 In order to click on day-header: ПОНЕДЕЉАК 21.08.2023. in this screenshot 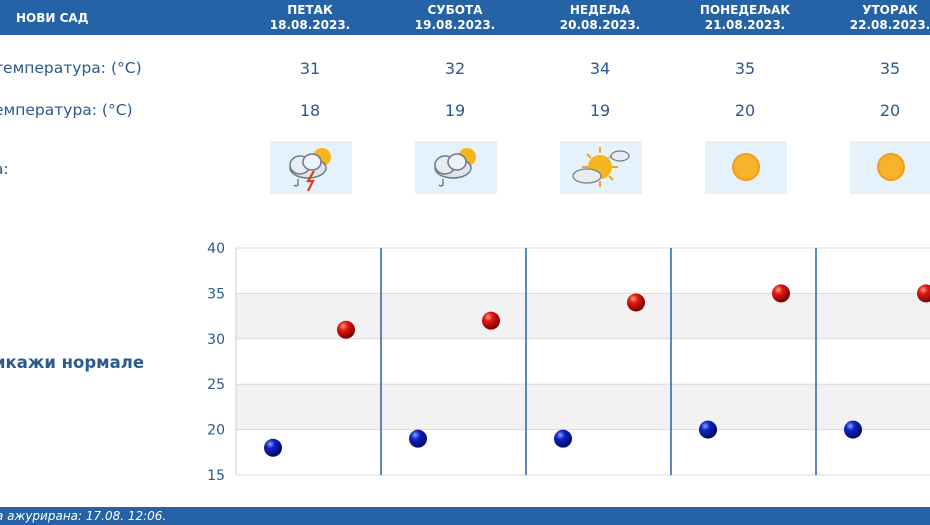, I will do `click(745, 18)`.